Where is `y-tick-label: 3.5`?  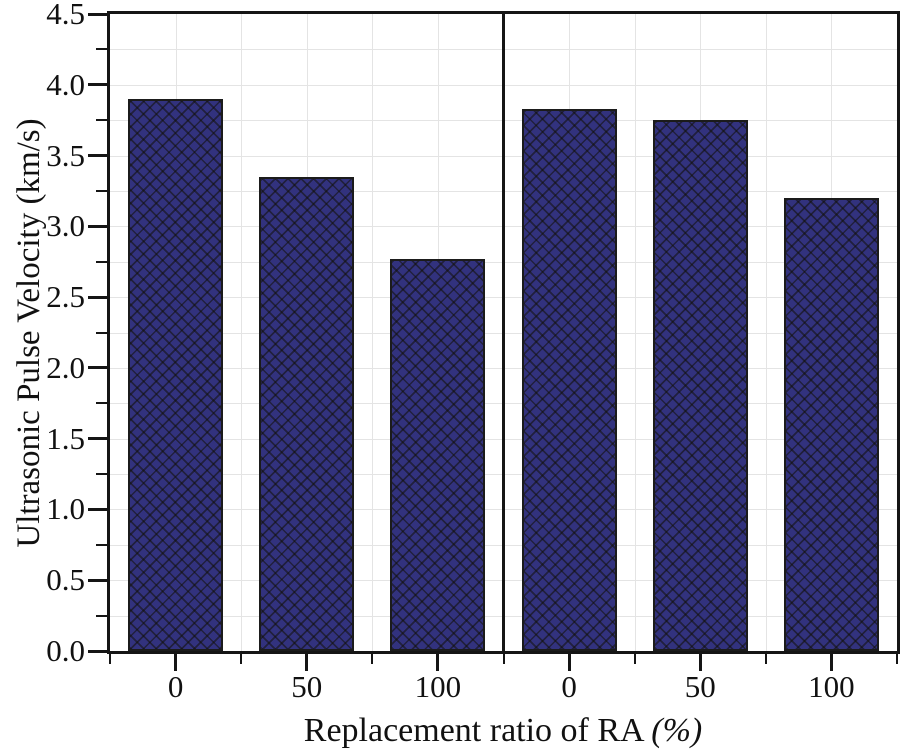
y-tick-label: 3.5 is located at coordinates (65, 155).